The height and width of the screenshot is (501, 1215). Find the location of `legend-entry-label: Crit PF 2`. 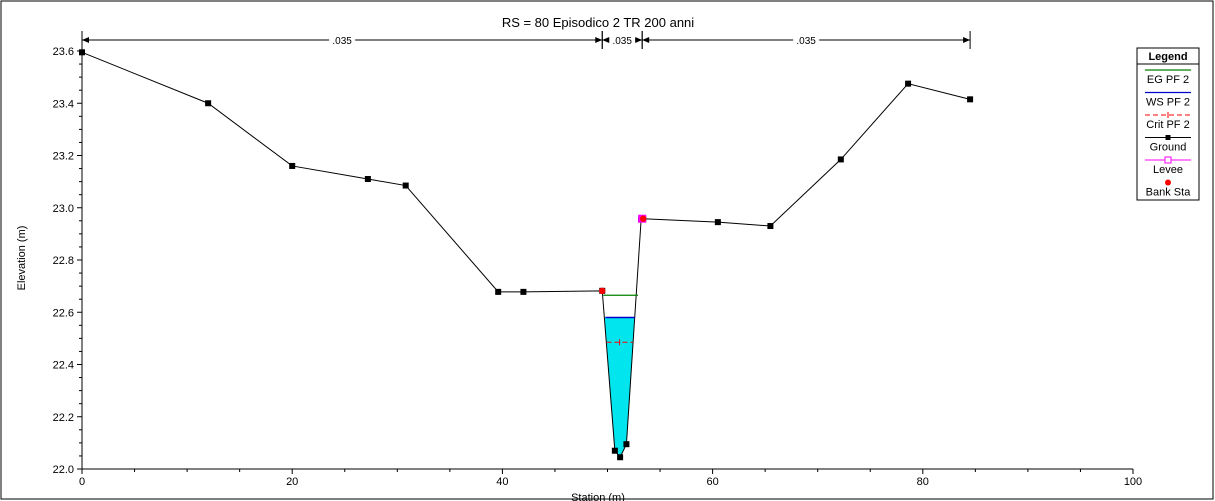

legend-entry-label: Crit PF 2 is located at coordinates (1167, 125).